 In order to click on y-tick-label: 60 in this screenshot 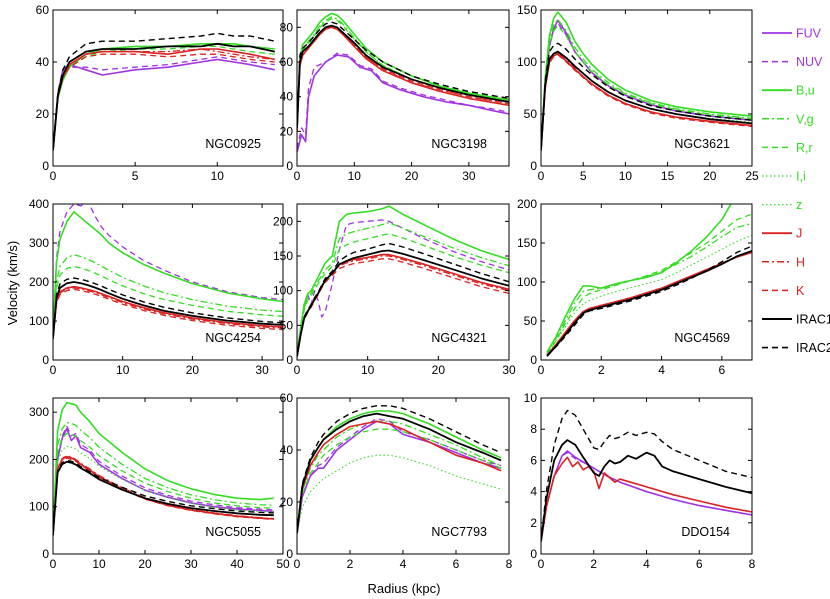, I will do `click(287, 62)`.